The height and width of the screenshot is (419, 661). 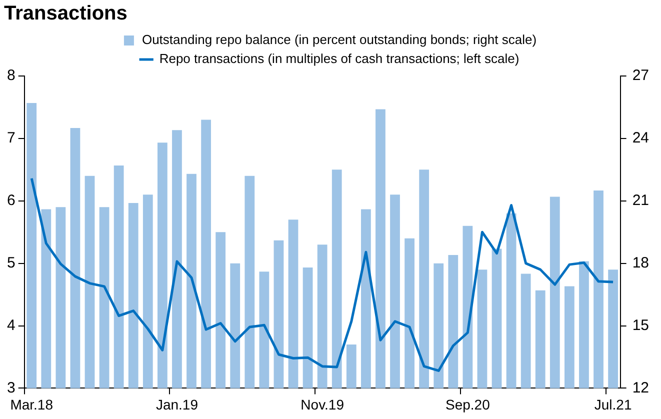 What do you see at coordinates (66, 13) in the screenshot?
I see `chart-title: Transactions` at bounding box center [66, 13].